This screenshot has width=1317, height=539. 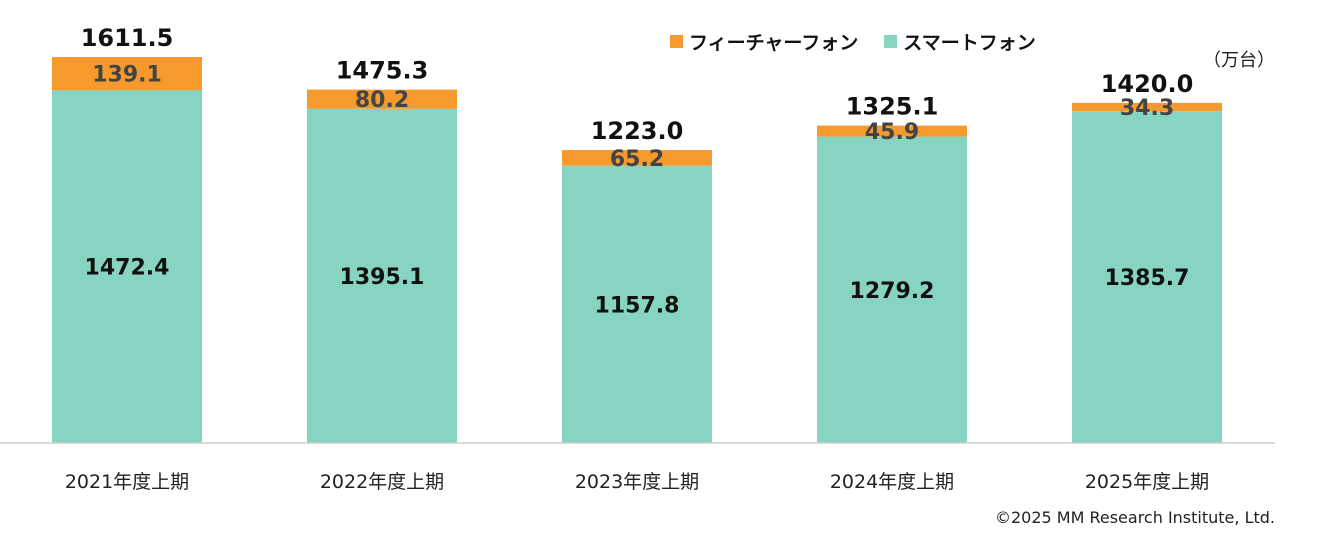 What do you see at coordinates (1239, 60) in the screenshot?
I see `unit-label: （万台）` at bounding box center [1239, 60].